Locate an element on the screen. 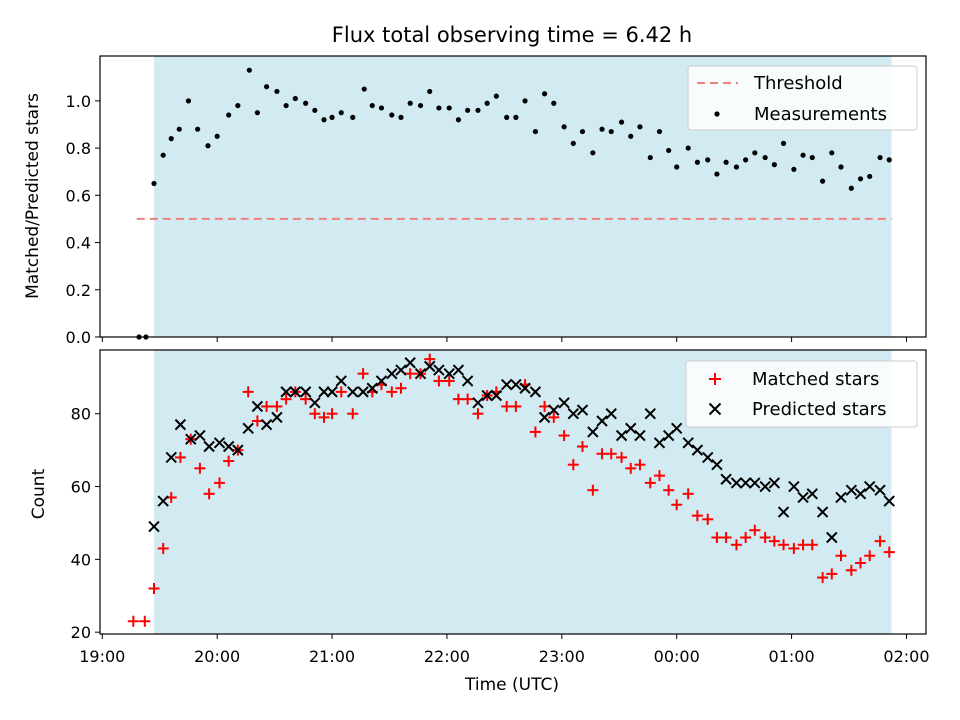  legend-measurements-swatch is located at coordinates (717, 114).